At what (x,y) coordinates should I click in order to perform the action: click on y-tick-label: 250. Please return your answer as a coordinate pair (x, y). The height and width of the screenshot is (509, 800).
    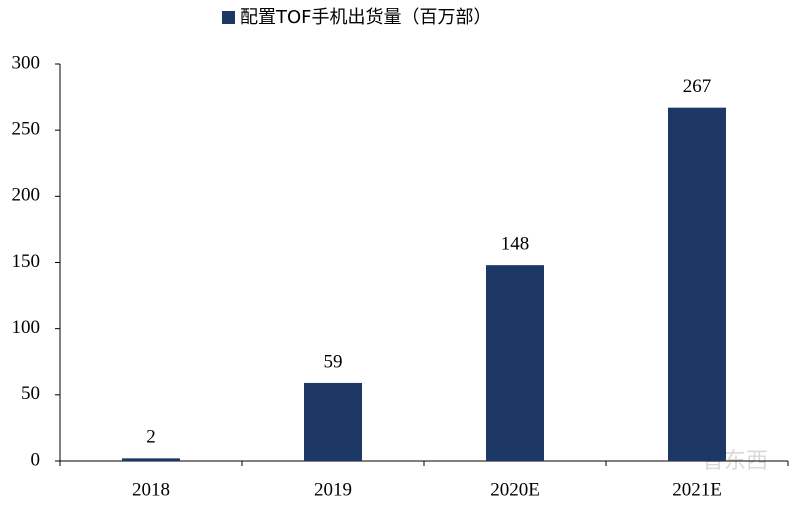
    Looking at the image, I should click on (26, 129).